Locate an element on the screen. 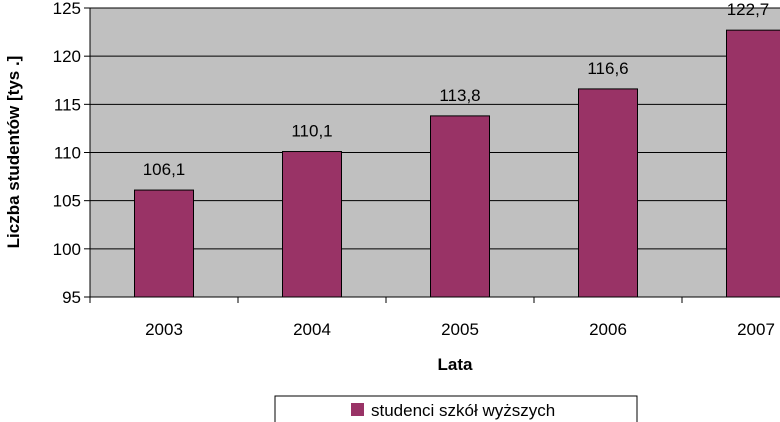  y-tick-label: 120 is located at coordinates (67, 56).